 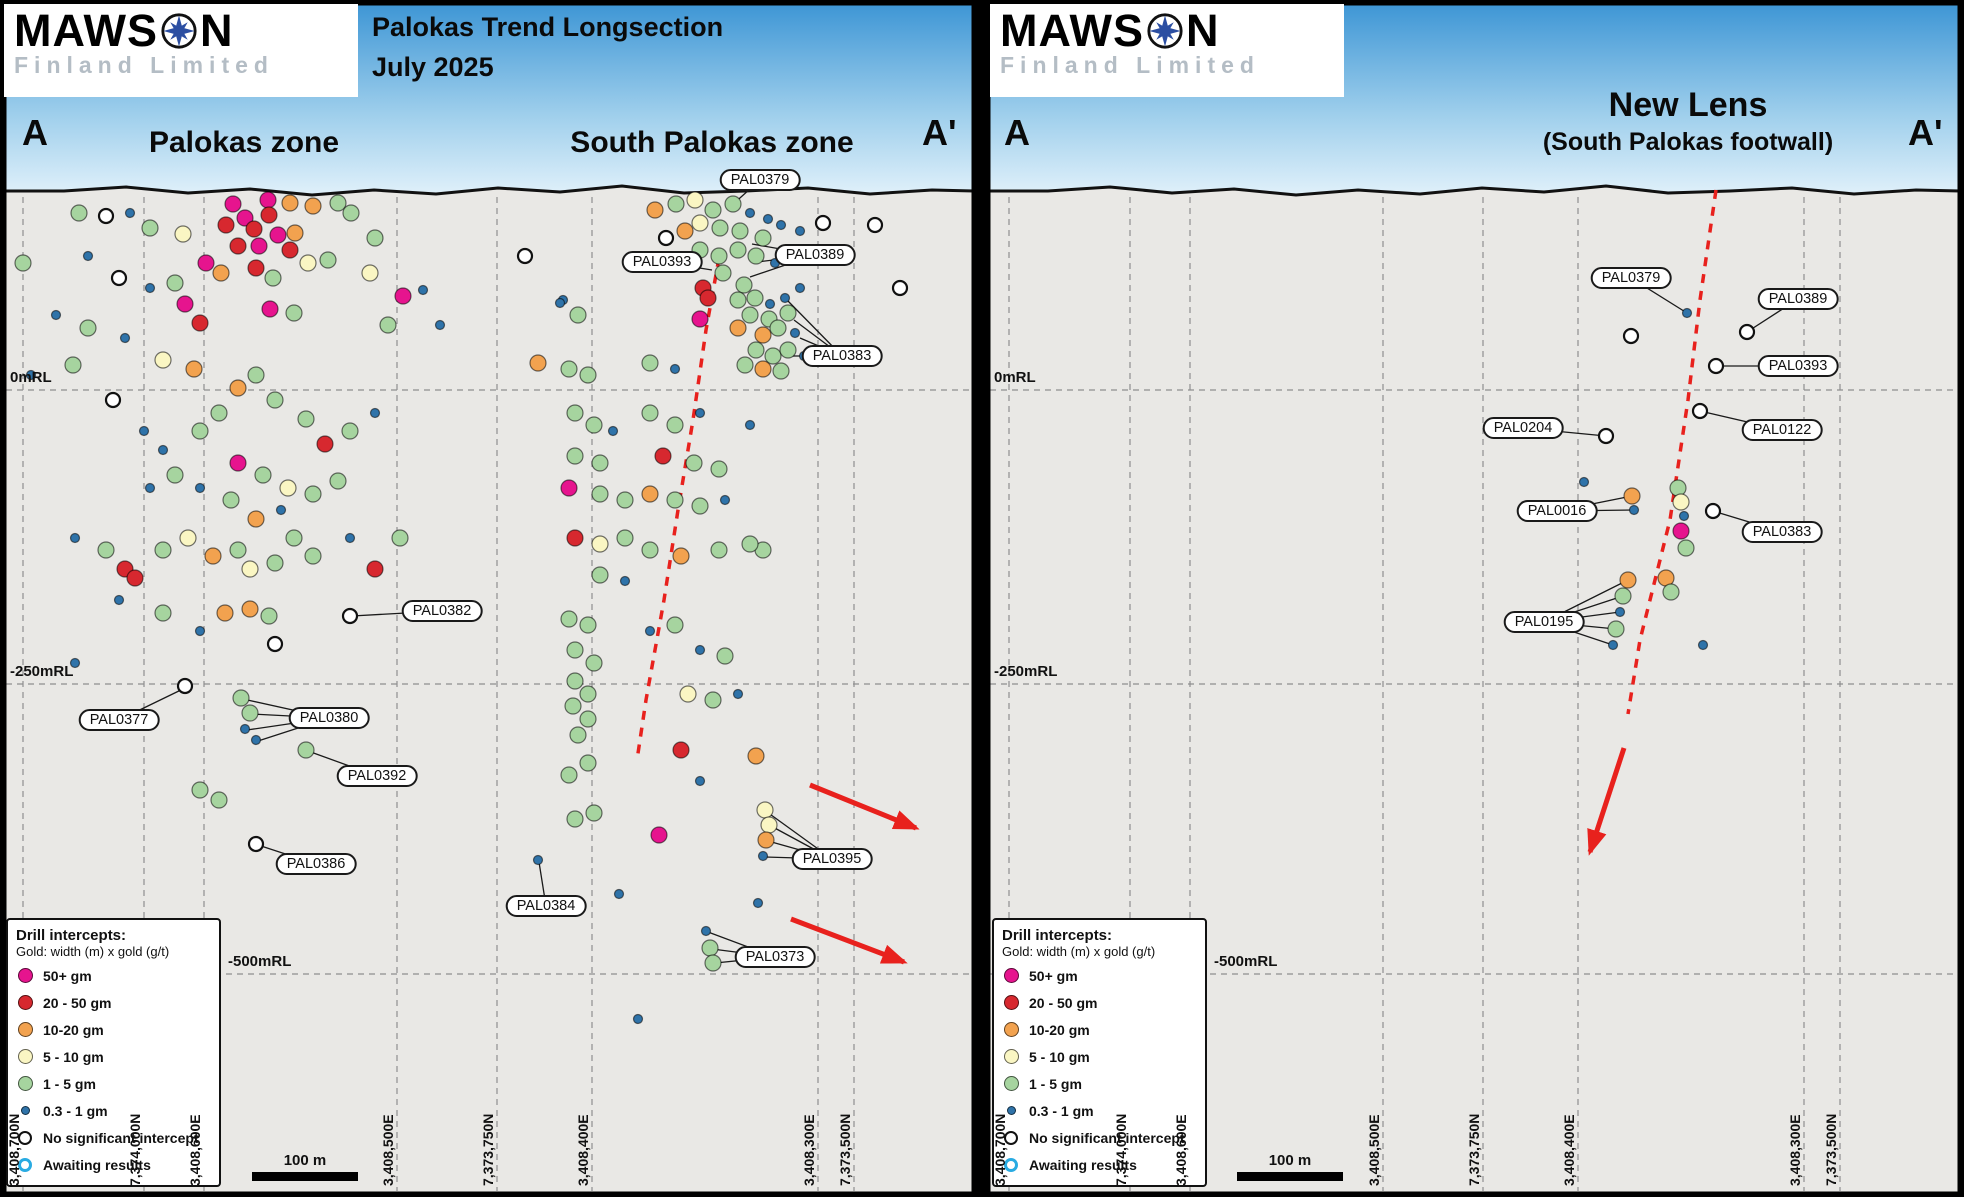 I want to click on surface-line, so click(x=1474, y=190).